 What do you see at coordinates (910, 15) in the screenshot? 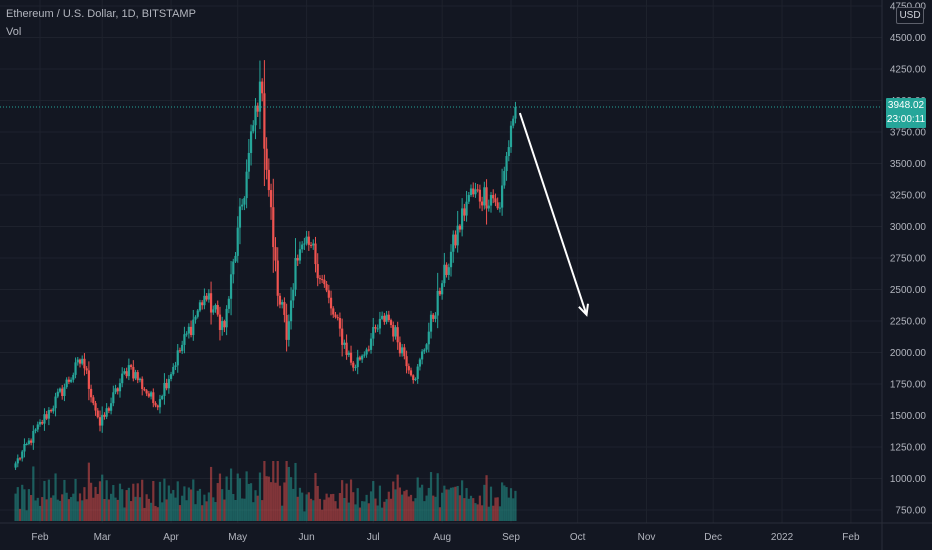
I see `currency-button: USD` at bounding box center [910, 15].